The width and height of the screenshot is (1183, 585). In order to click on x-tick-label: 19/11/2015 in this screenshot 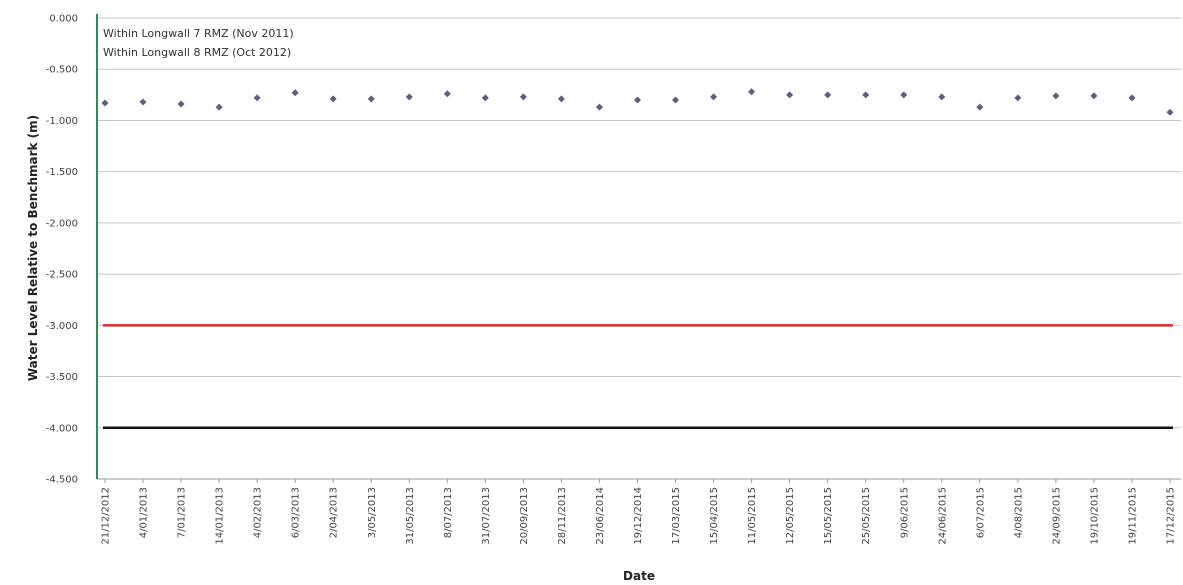, I will do `click(1132, 516)`.